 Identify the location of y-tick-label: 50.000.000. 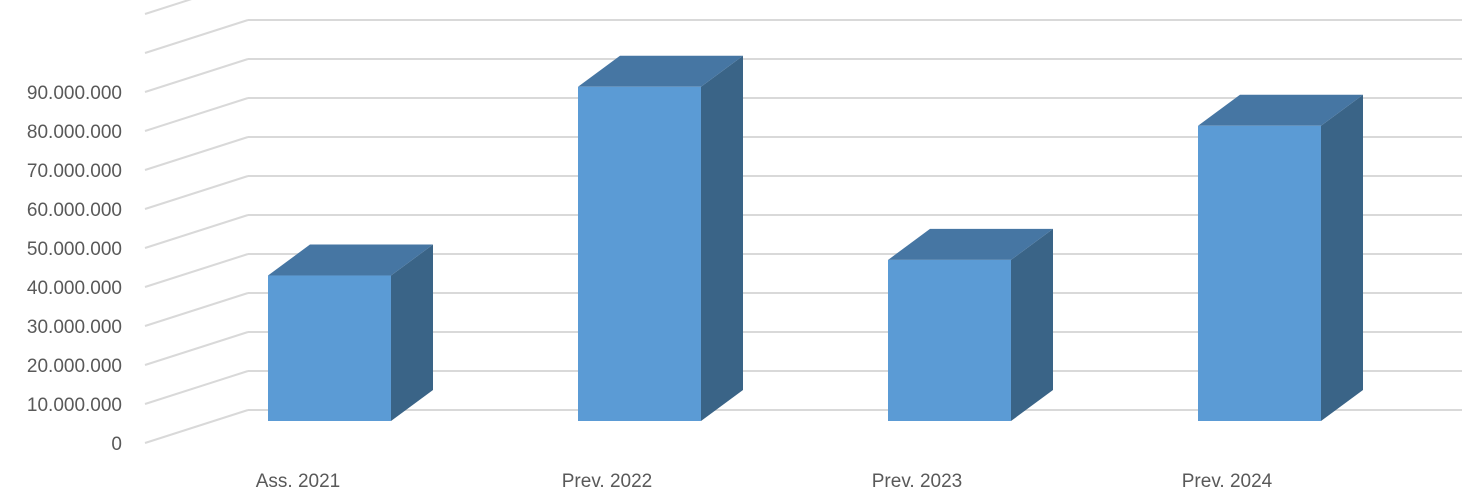
(74, 249).